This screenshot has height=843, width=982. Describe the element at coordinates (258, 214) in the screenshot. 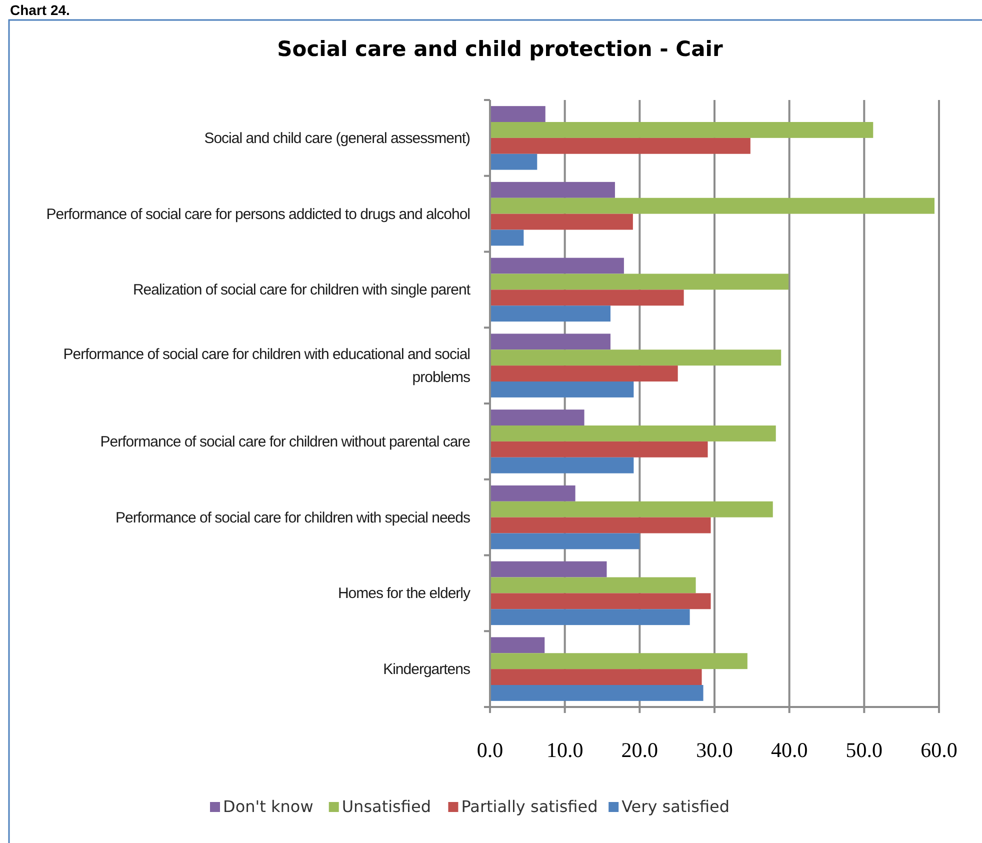

I see `y-tick-label: Performance of social care for persons addicted to drugs and alcohol` at that location.